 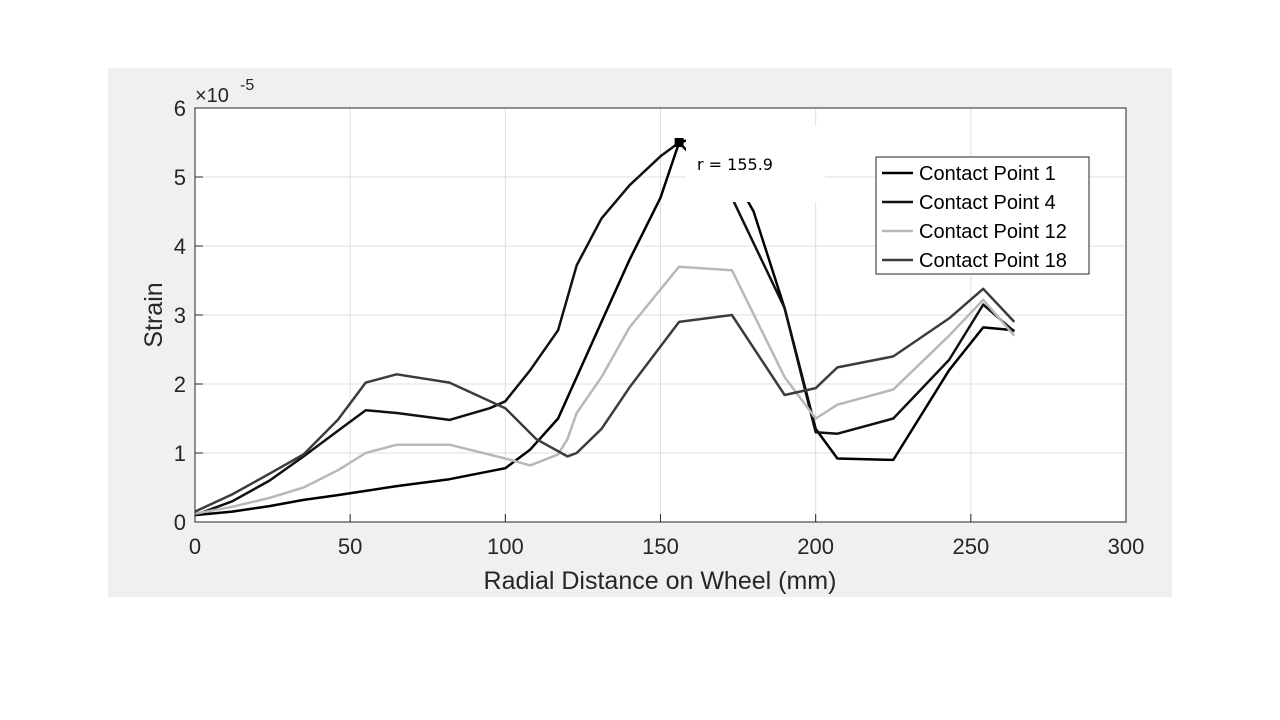 What do you see at coordinates (247, 85) in the screenshot?
I see `y-exponent-power: -5` at bounding box center [247, 85].